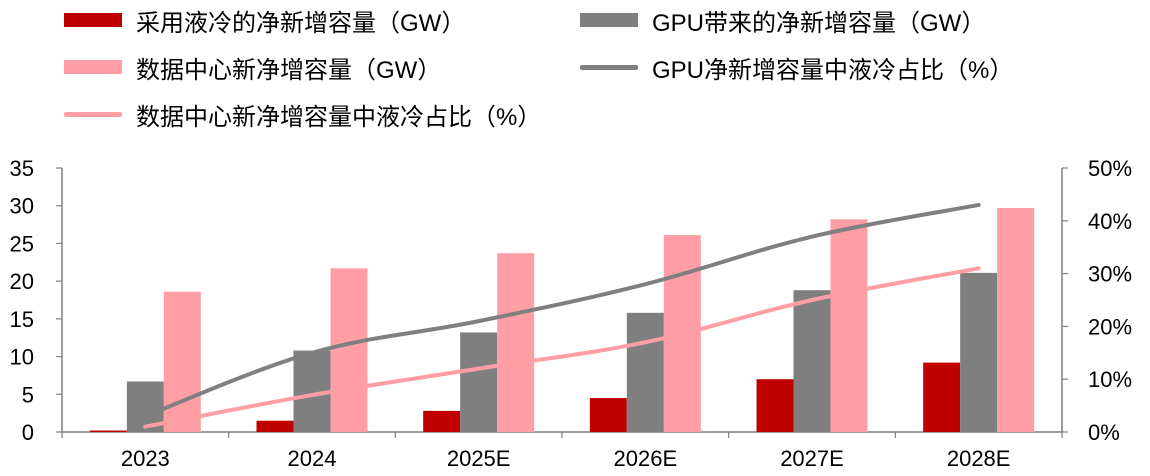 The image size is (1150, 476). What do you see at coordinates (833, 70) in the screenshot?
I see `legend-label: GPU净新增容量中液冷占比（%）` at bounding box center [833, 70].